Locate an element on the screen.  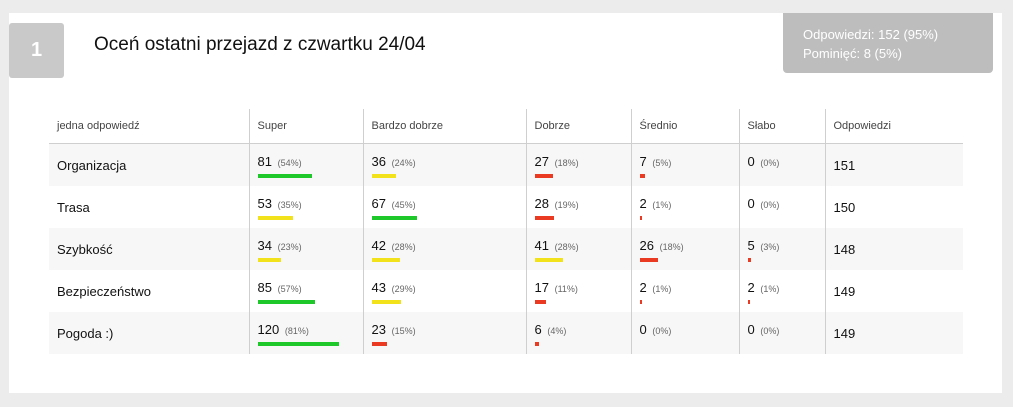
result-value: 6 (4%) is located at coordinates (551, 329).